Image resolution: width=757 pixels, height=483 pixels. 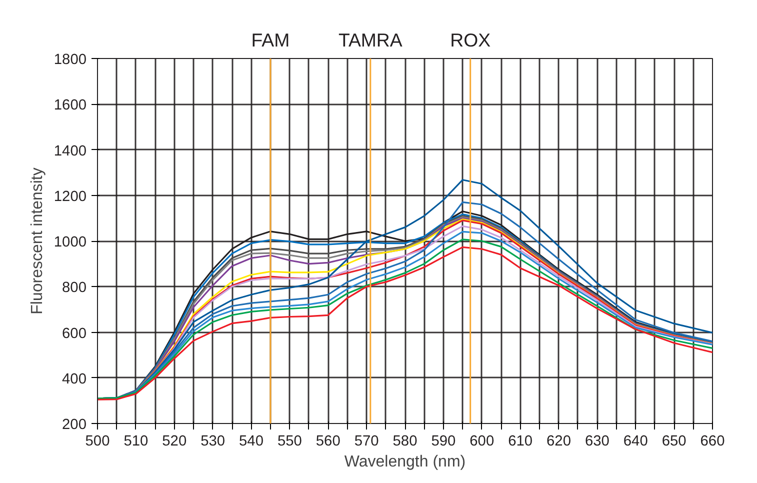 What do you see at coordinates (74, 334) in the screenshot?
I see `y-tick-label: 600` at bounding box center [74, 334].